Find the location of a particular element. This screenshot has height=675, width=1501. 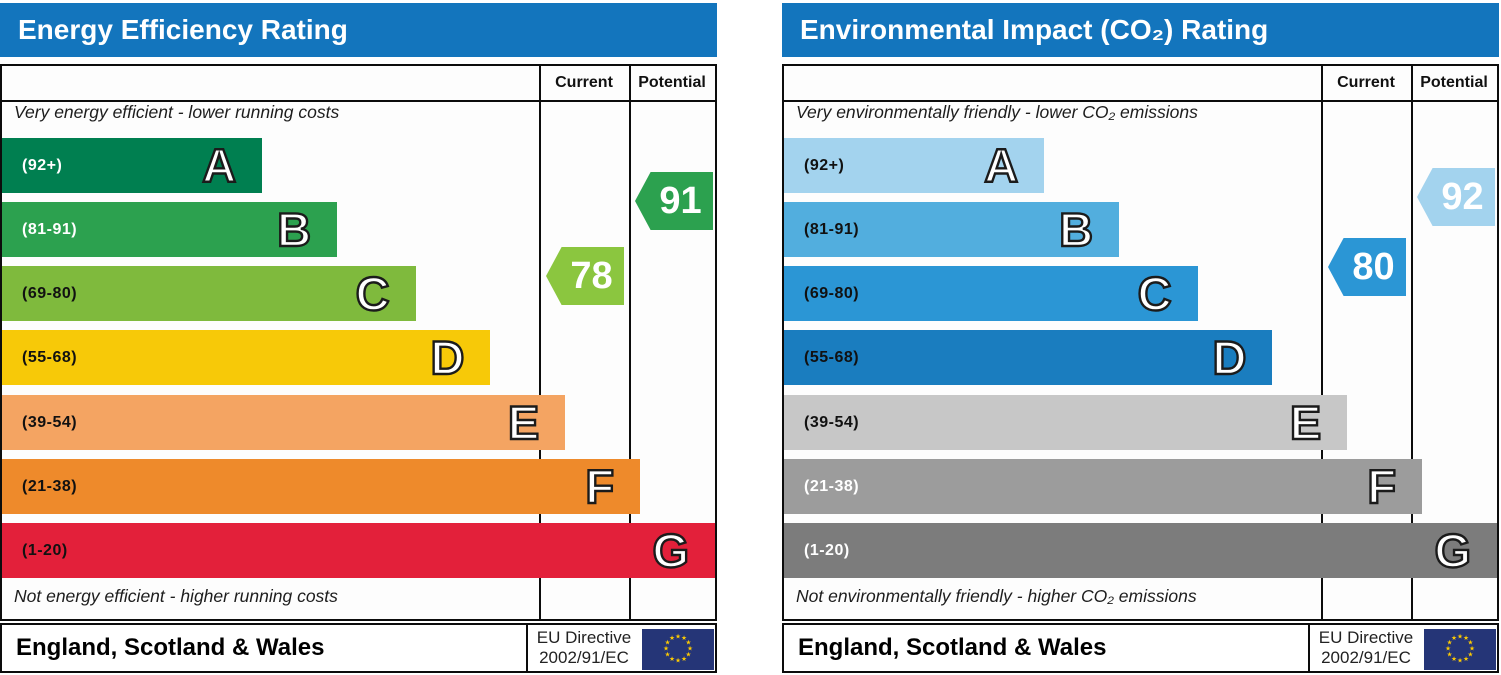

band-letter: D is located at coordinates (447, 357).